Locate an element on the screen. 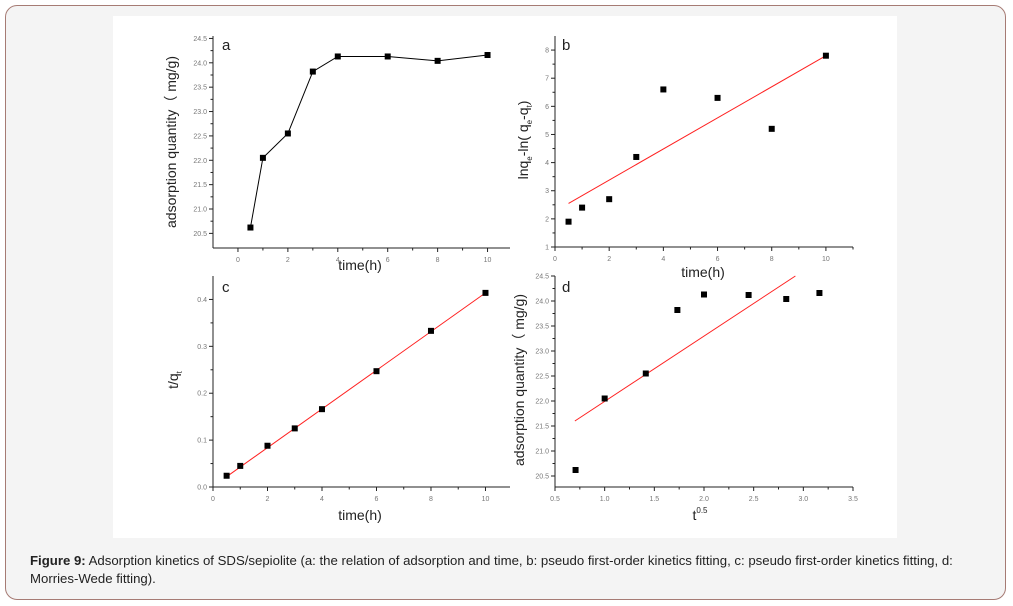 The width and height of the screenshot is (1013, 606). y-tick-label: 0.1 is located at coordinates (202, 441).